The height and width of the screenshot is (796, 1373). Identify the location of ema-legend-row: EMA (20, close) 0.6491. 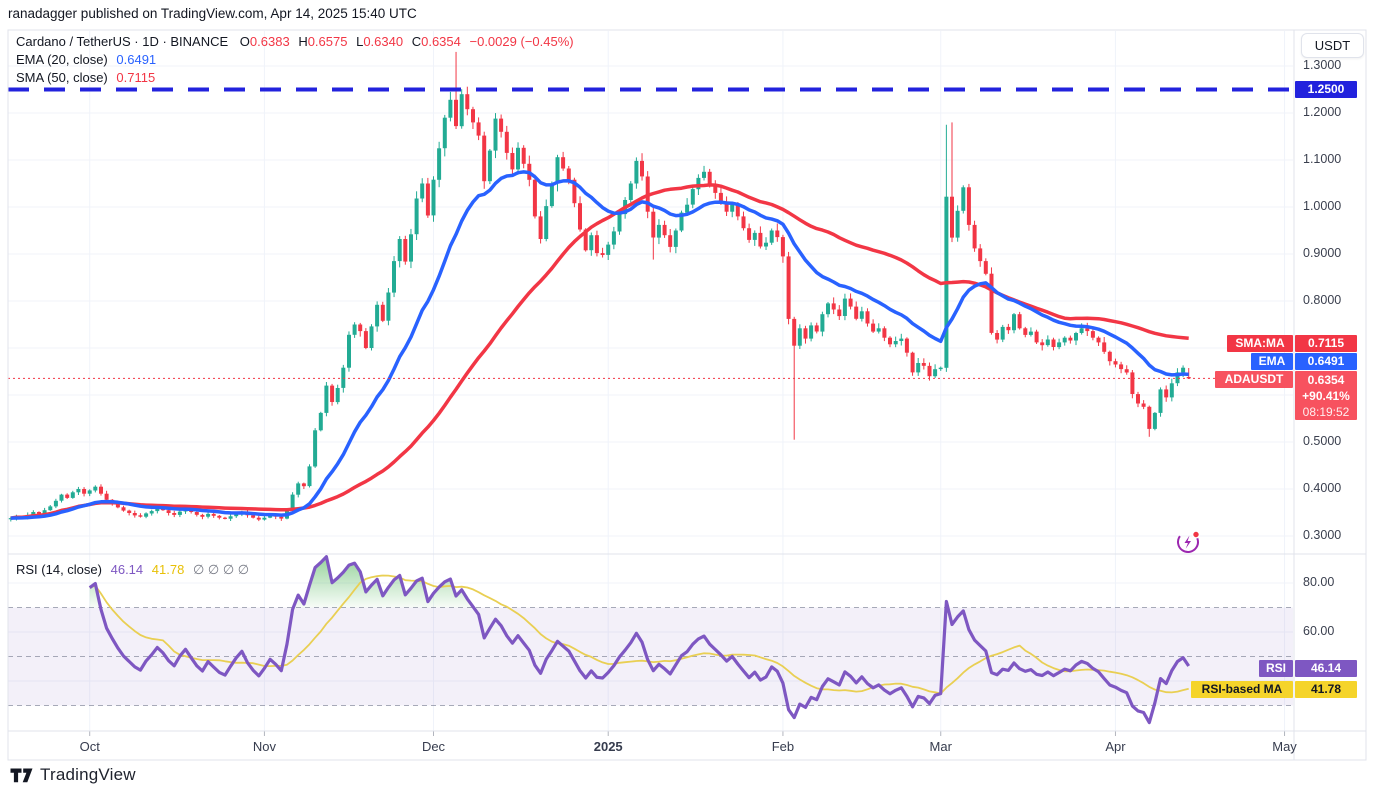
(88, 59).